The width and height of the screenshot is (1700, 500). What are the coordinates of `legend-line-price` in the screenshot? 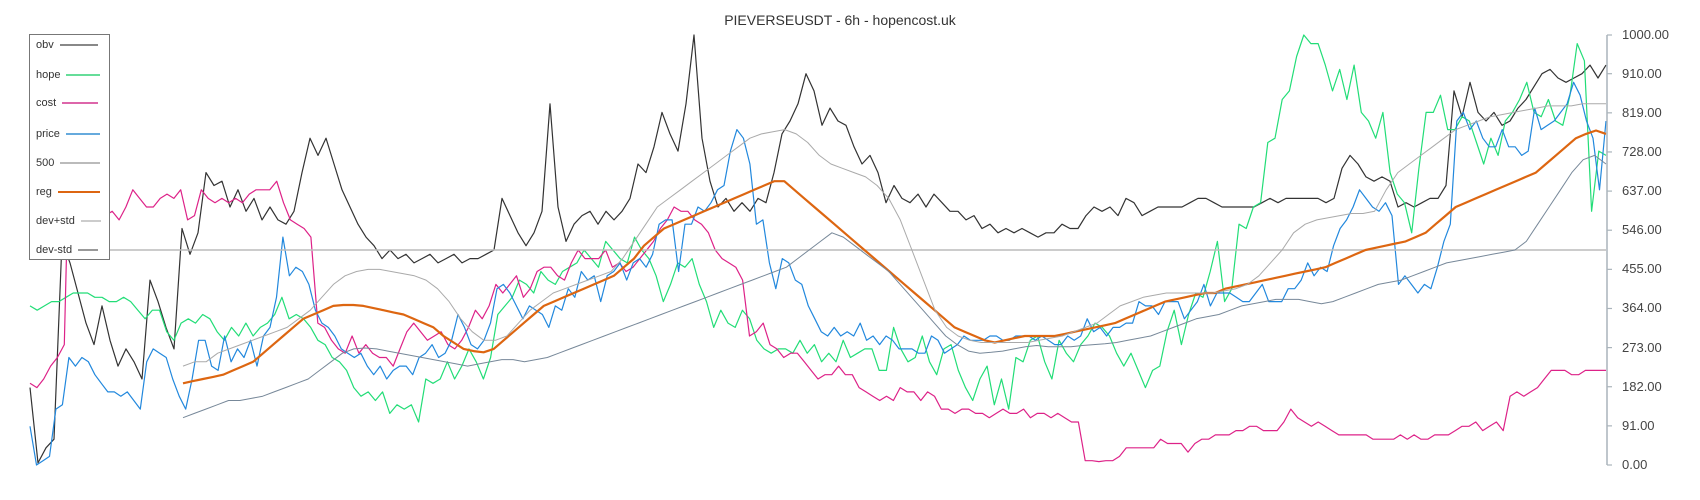 It's located at (82, 134).